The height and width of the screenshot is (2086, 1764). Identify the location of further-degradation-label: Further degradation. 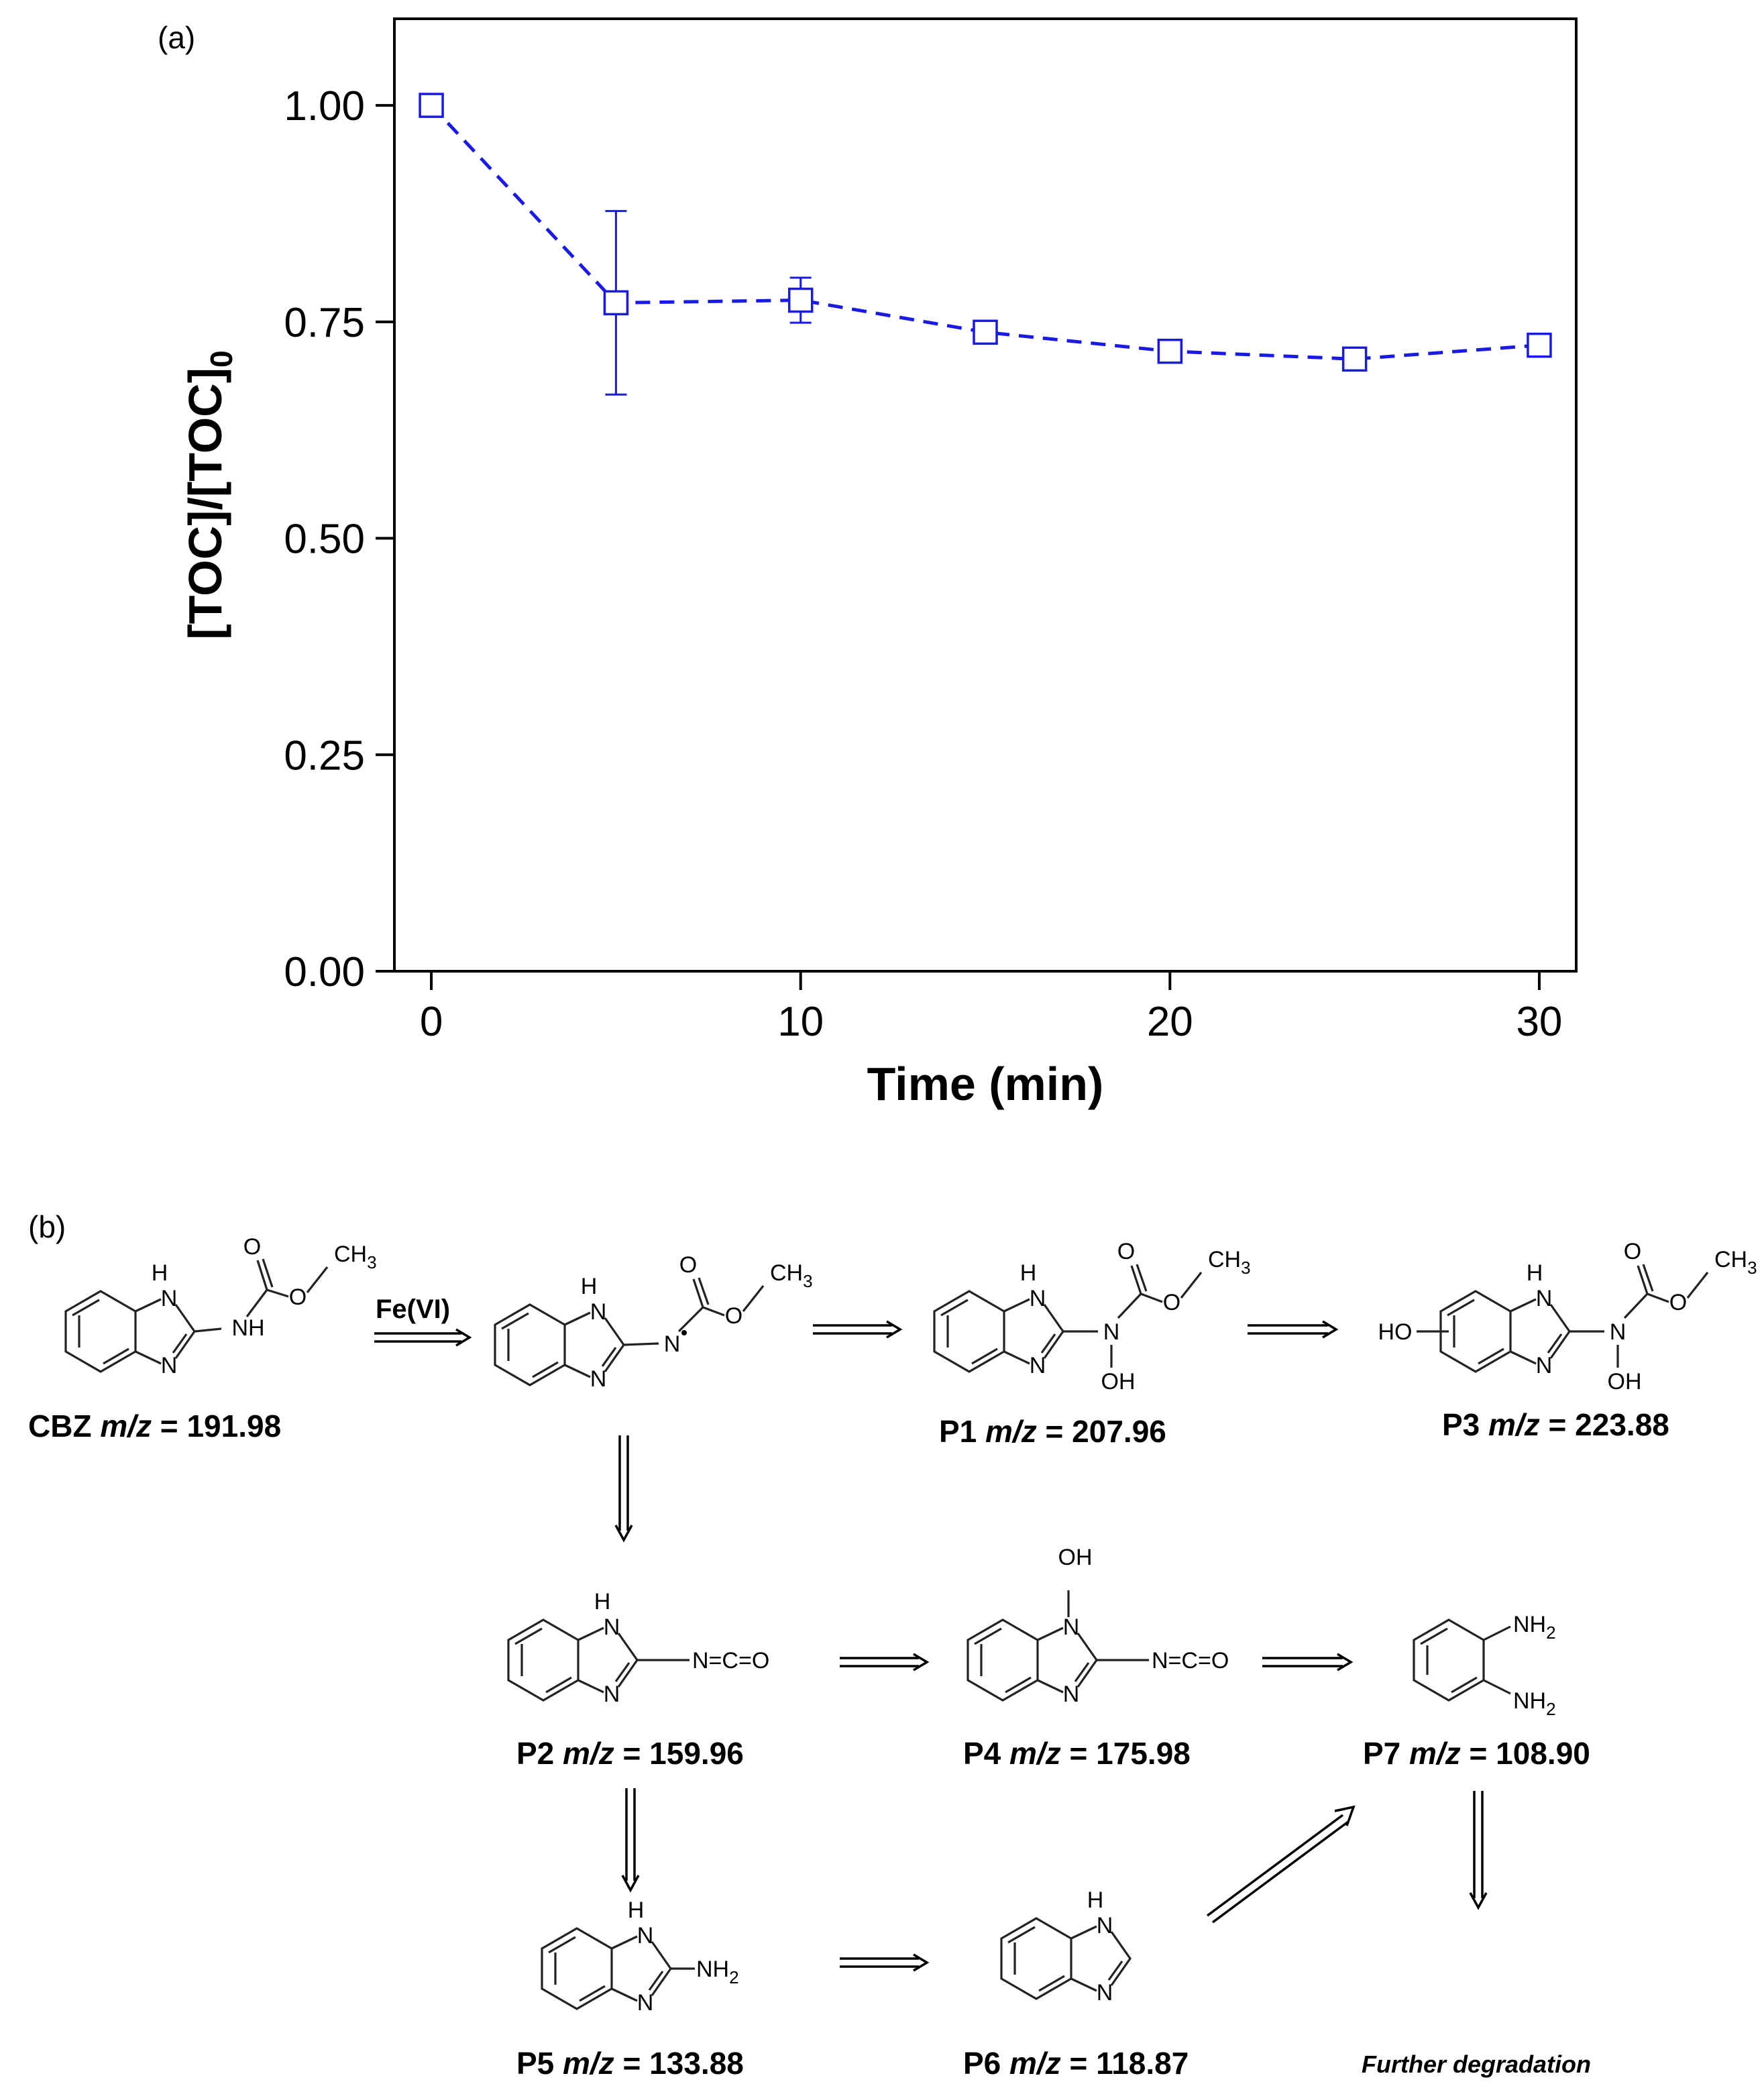
(1477, 2064).